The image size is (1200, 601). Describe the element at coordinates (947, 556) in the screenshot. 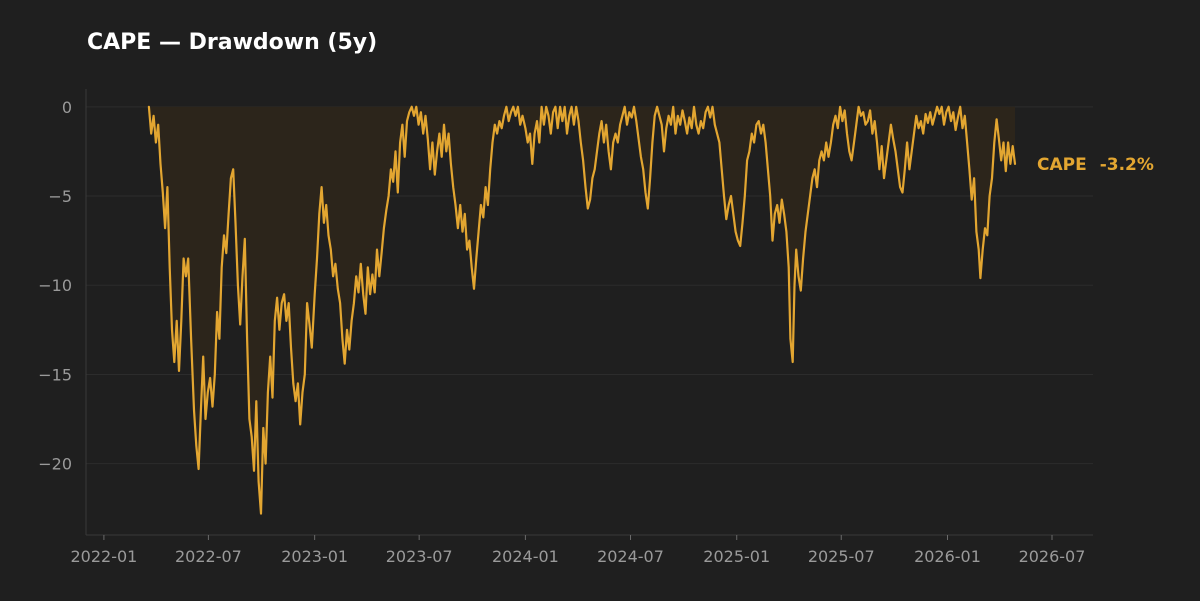

I see `x-tick-label: 2026-01` at that location.